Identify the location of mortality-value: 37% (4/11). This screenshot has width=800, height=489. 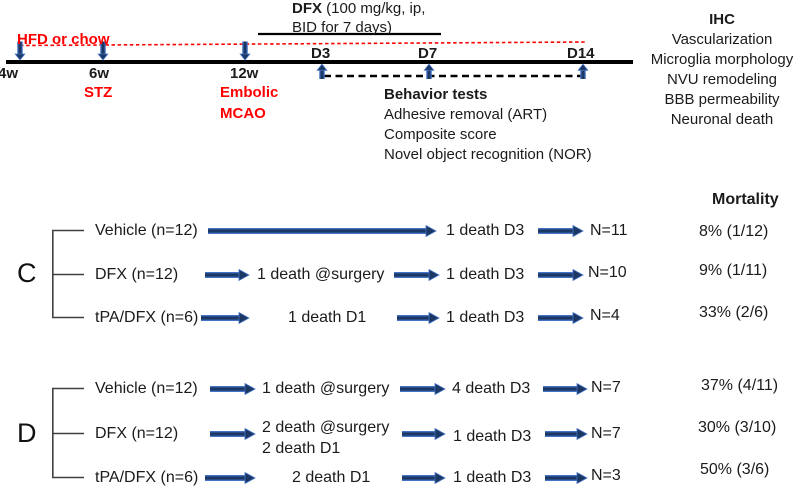
(740, 385).